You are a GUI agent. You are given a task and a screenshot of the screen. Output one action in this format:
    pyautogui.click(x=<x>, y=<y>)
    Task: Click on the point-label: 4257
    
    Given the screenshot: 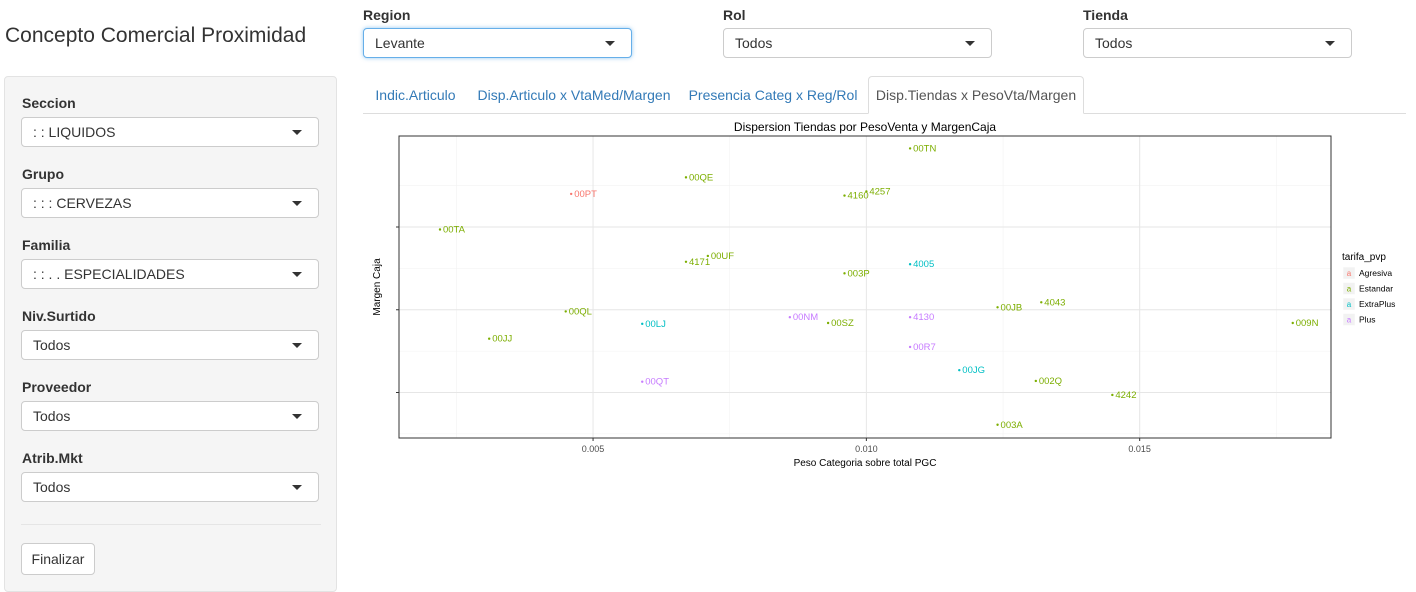 What is the action you would take?
    pyautogui.click(x=879, y=191)
    